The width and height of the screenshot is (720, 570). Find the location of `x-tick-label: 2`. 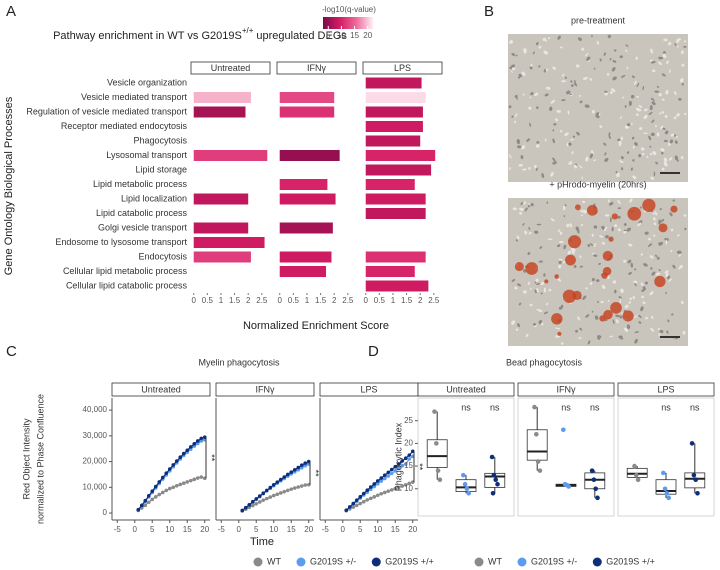

x-tick-label: 2 is located at coordinates (420, 300).